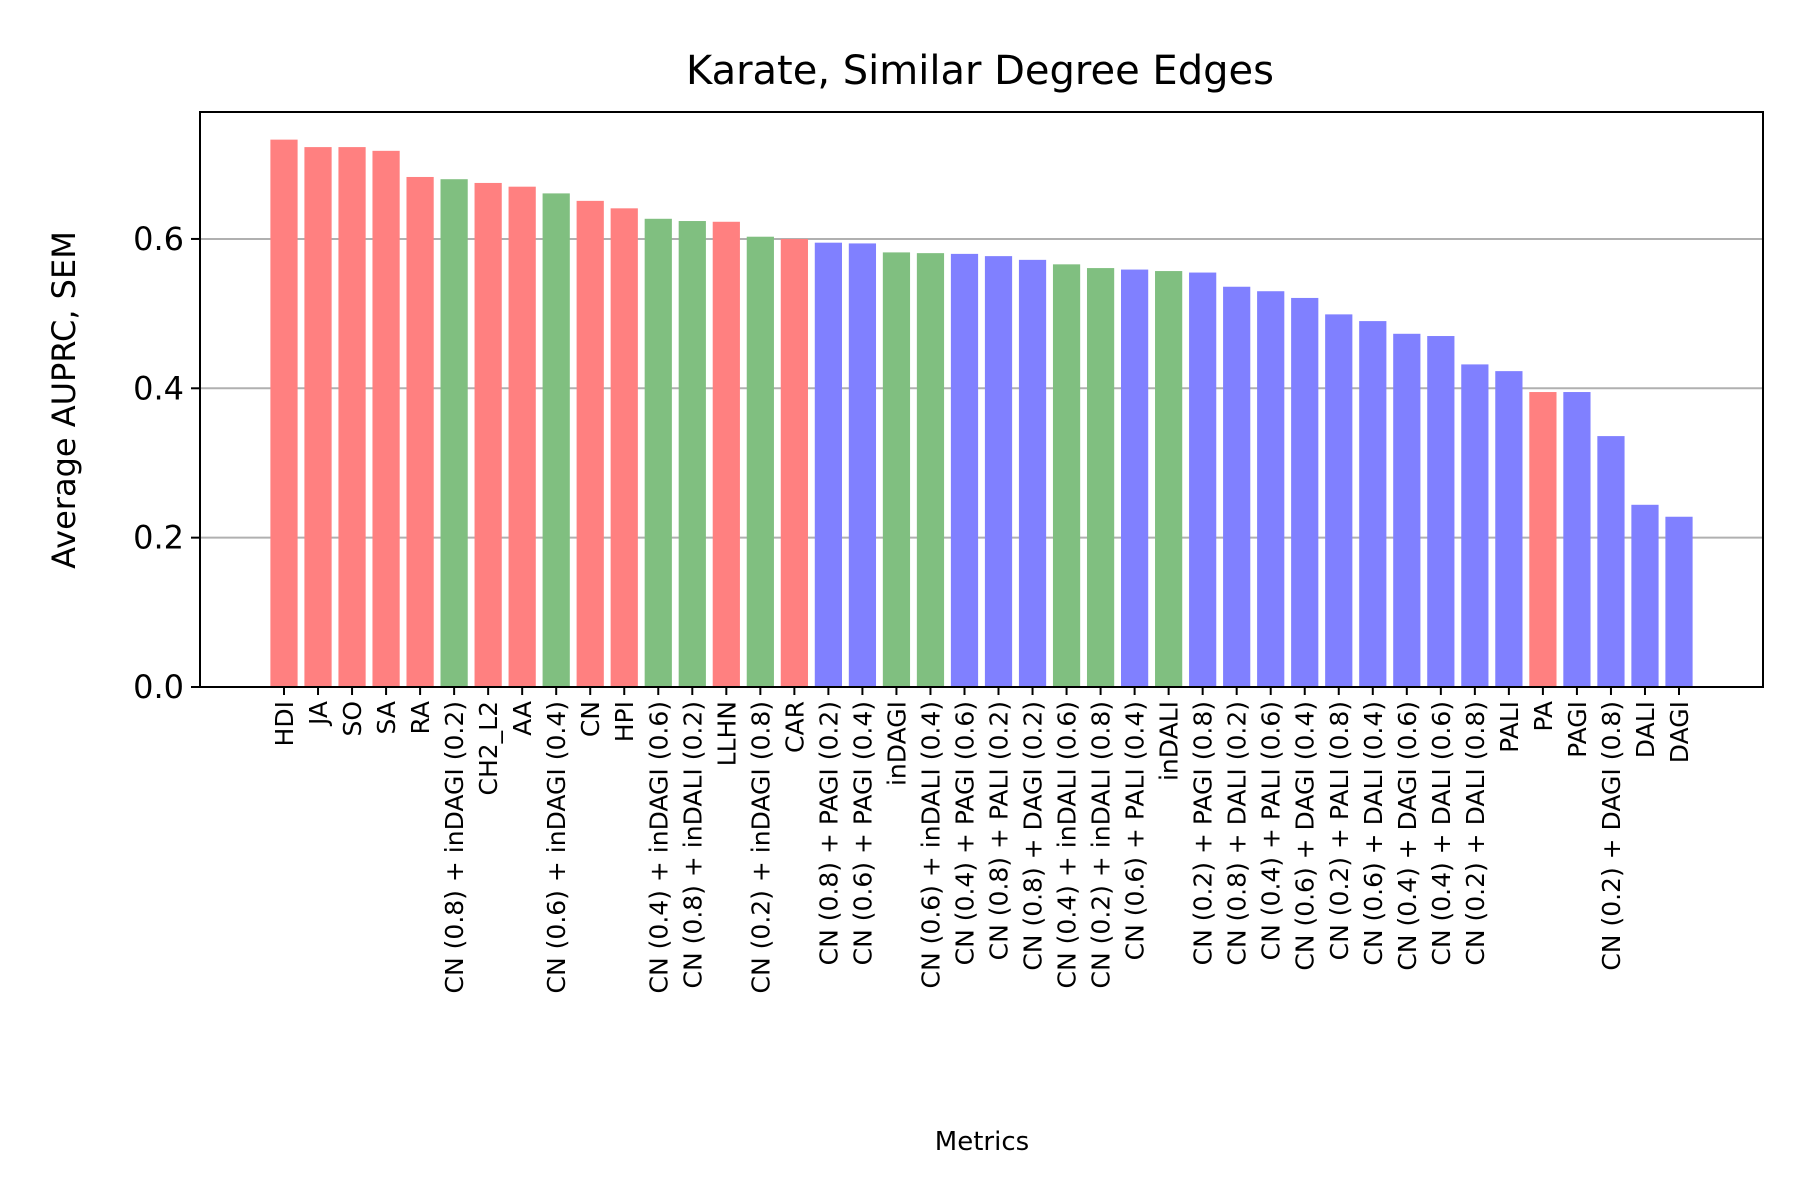 Image resolution: width=1800 pixels, height=1200 pixels. I want to click on x-tick-label: SA, so click(386, 717).